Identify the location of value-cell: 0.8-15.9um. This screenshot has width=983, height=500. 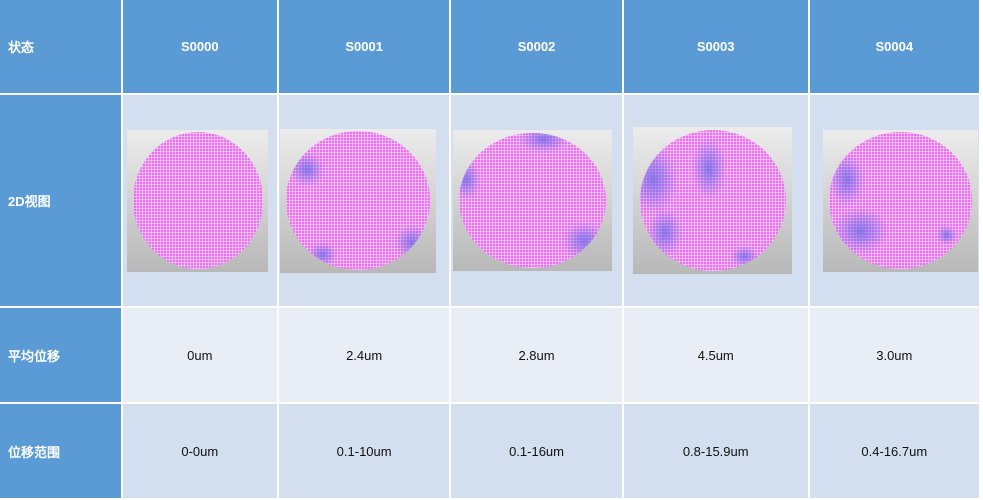
(715, 451).